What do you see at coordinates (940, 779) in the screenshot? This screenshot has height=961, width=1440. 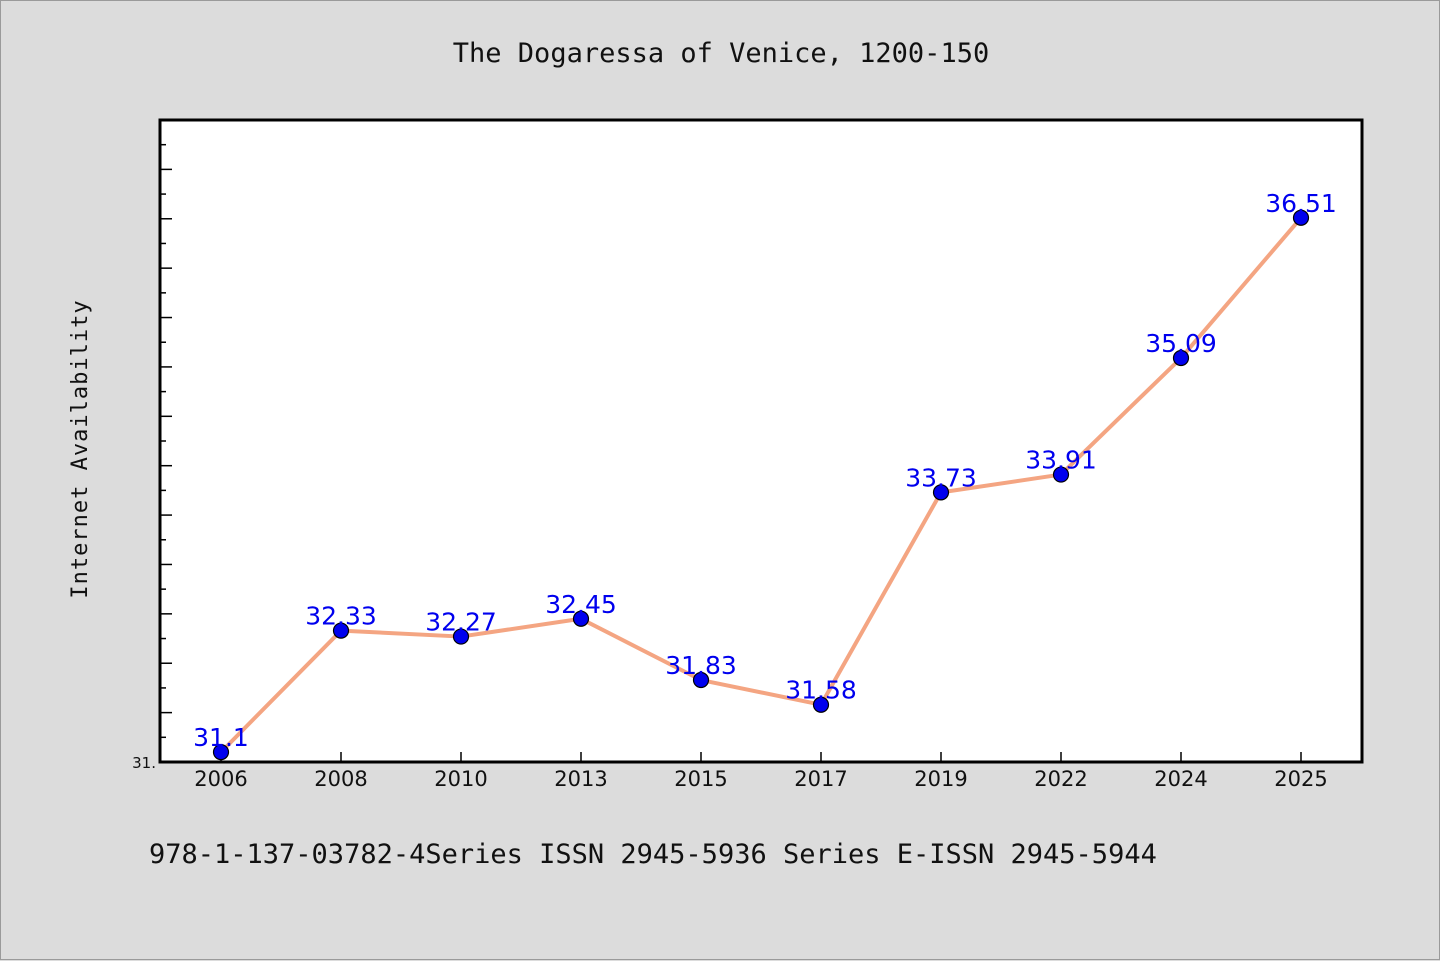 I see `x-tick-label: 2019` at bounding box center [940, 779].